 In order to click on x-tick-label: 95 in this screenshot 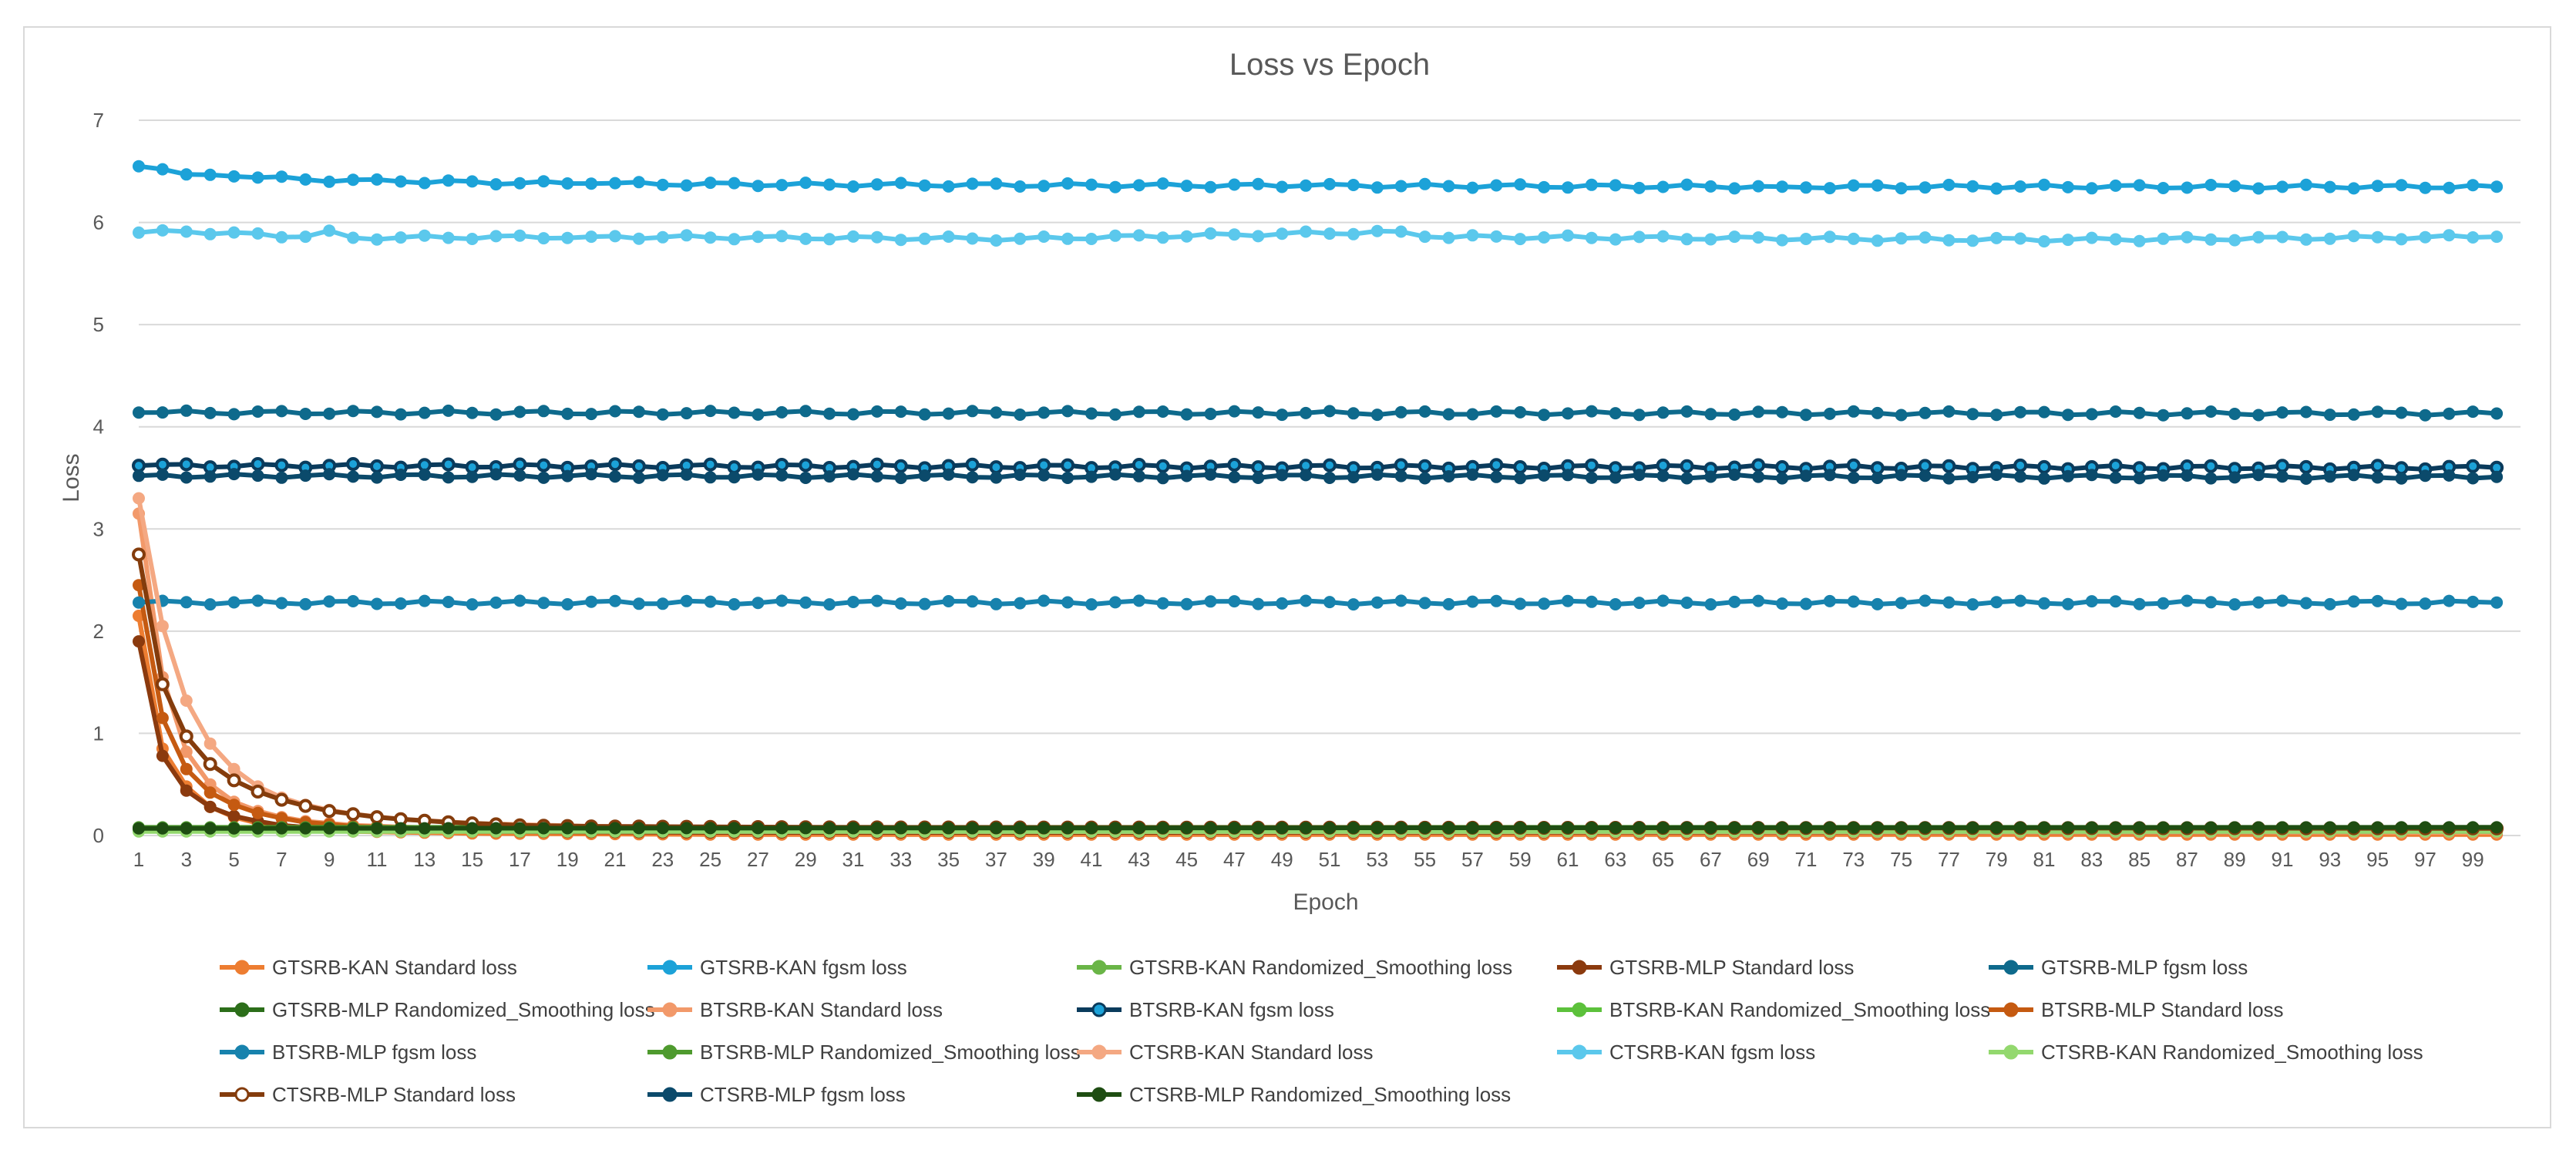, I will do `click(2377, 859)`.